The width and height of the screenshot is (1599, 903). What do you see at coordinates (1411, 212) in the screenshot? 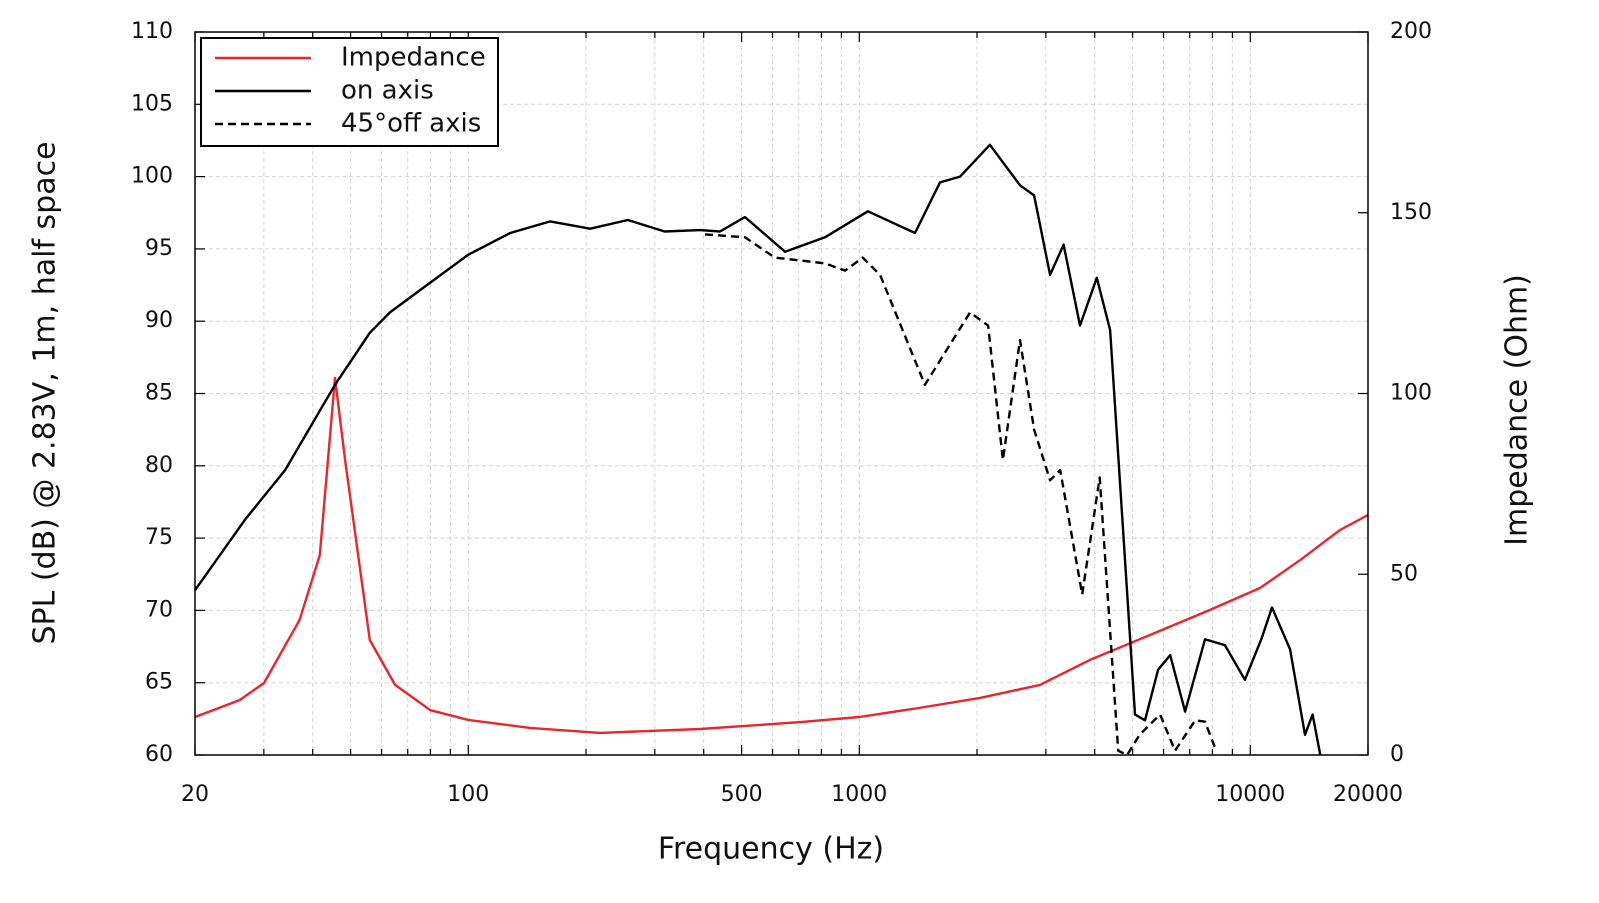
I see `y2-tick-label: 150` at bounding box center [1411, 212].